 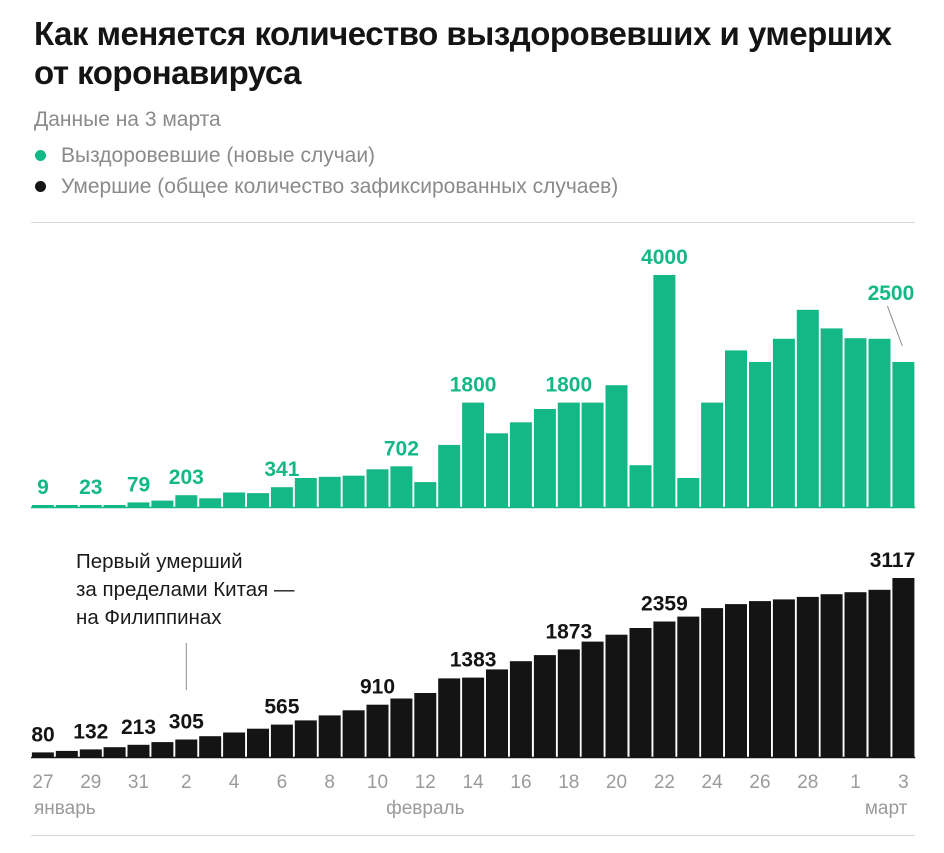 What do you see at coordinates (473, 222) in the screenshot?
I see `top-divider` at bounding box center [473, 222].